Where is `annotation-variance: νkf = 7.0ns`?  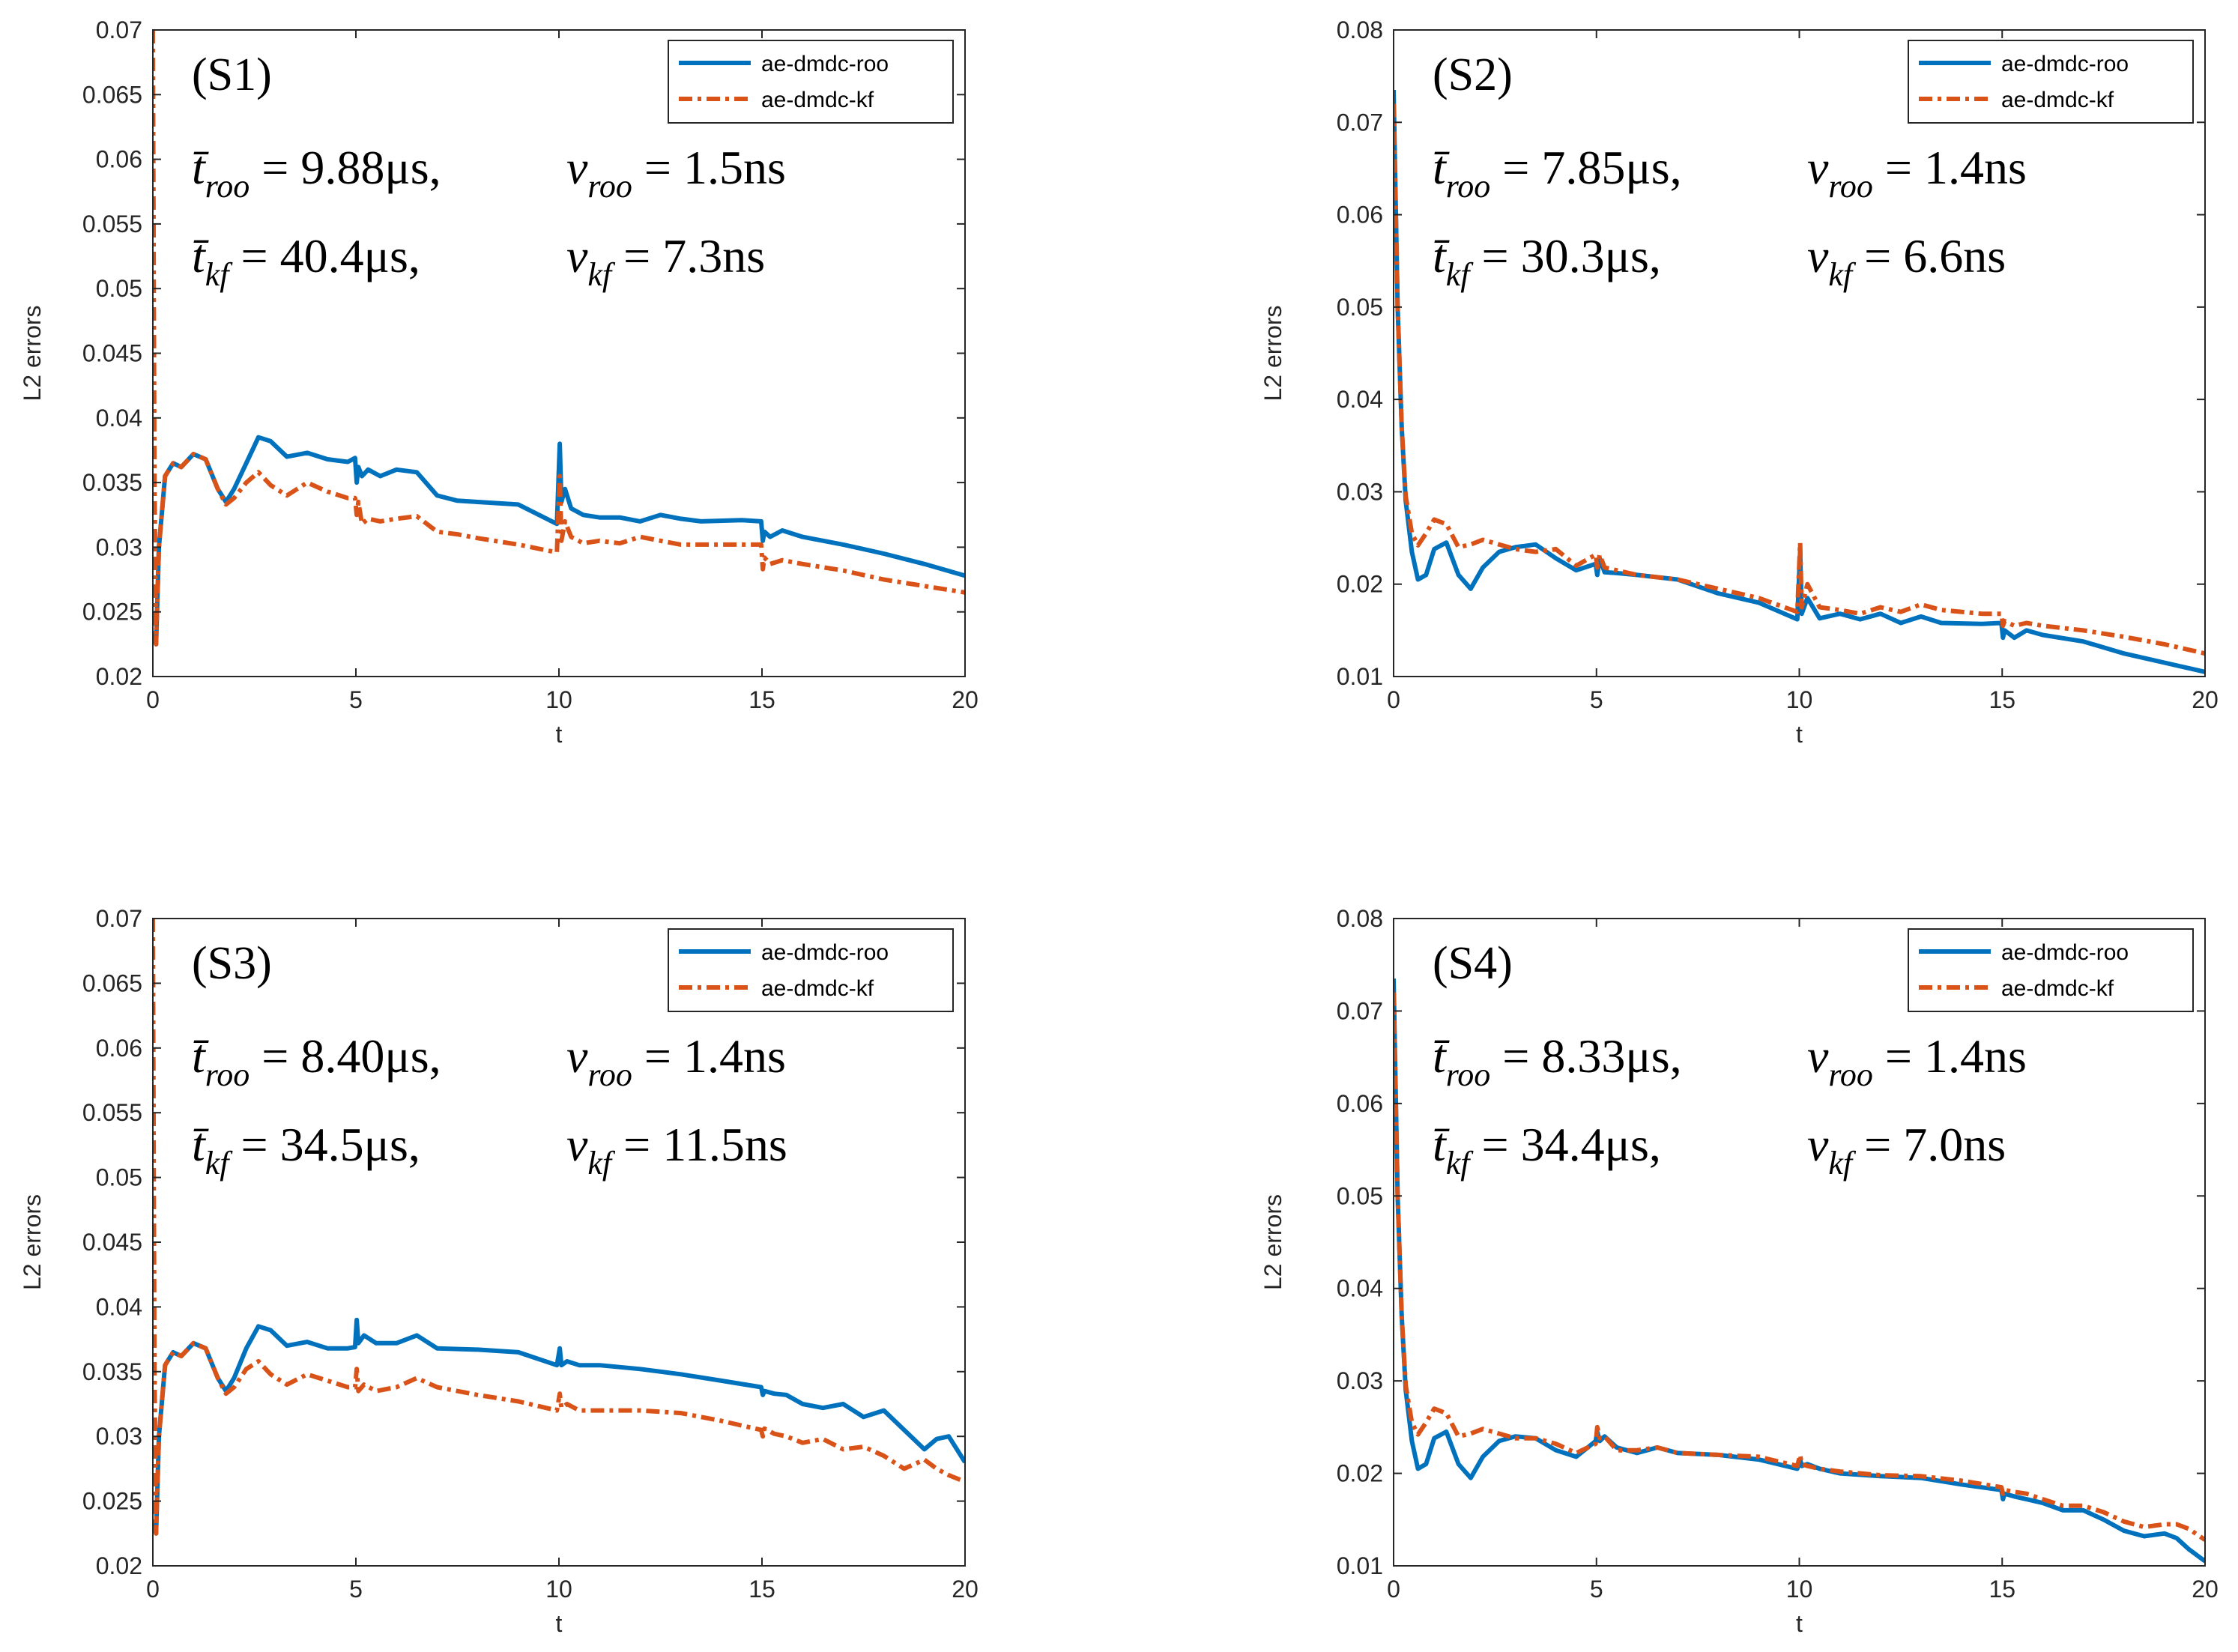 annotation-variance: νkf = 7.0ns is located at coordinates (1907, 1149).